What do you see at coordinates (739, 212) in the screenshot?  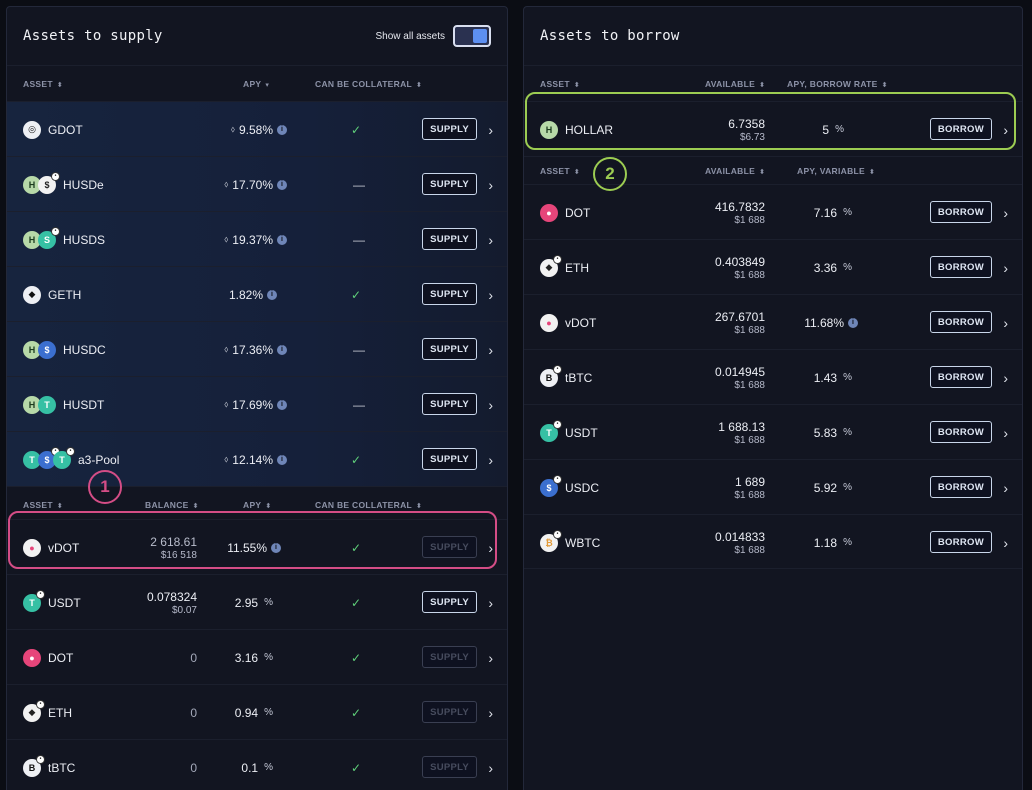 I see `available-cell: 416.7832 $1 688` at bounding box center [739, 212].